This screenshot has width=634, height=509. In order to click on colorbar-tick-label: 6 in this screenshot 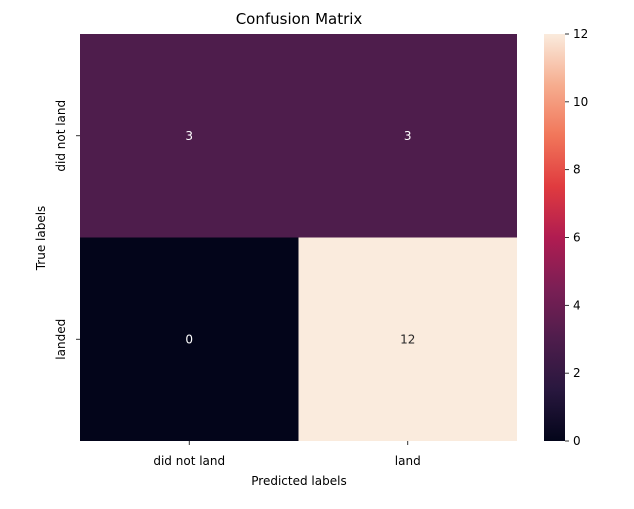, I will do `click(577, 238)`.